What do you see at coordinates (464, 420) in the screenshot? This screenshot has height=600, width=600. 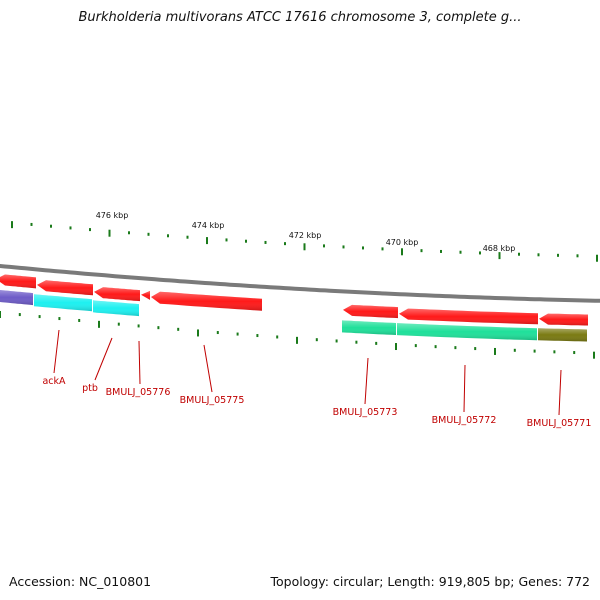 I see `gene-label: BMULJ_05772` at bounding box center [464, 420].